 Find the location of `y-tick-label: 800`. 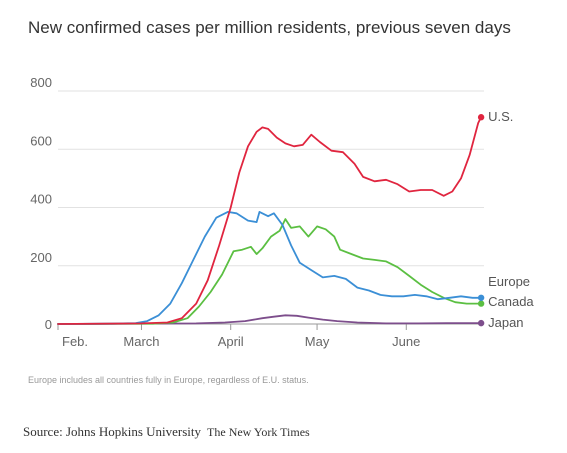

y-tick-label: 800 is located at coordinates (41, 82).